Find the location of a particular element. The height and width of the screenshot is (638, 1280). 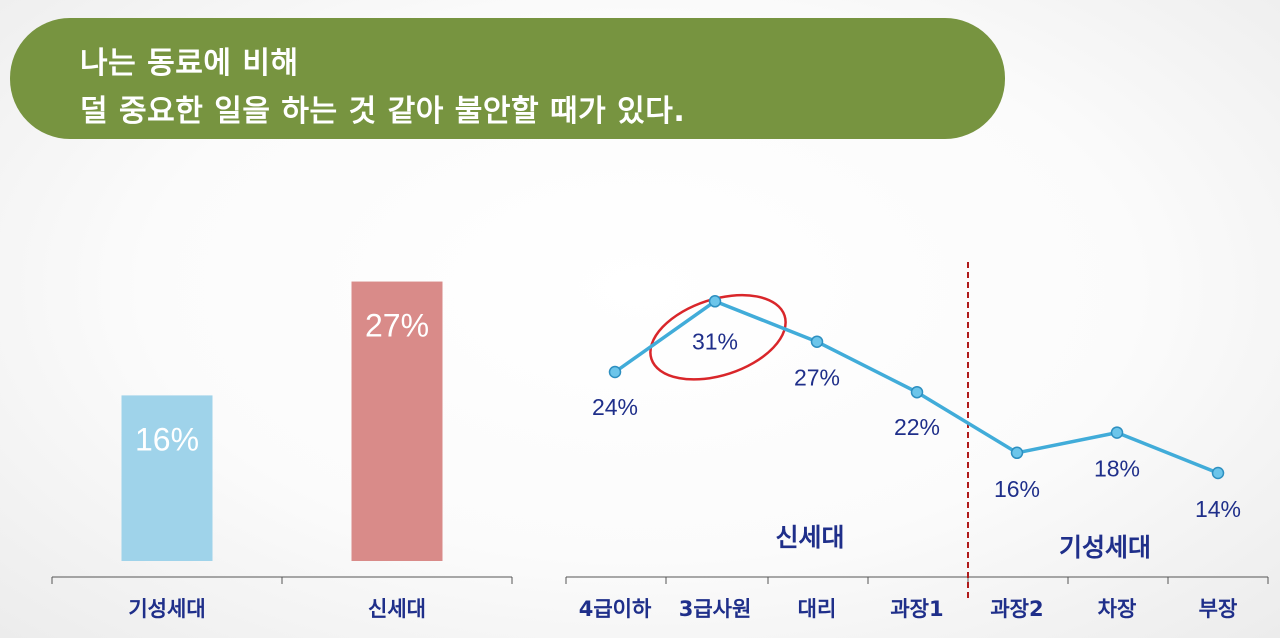

title-line-1: 나는 동료에 비해 is located at coordinates (189, 63).